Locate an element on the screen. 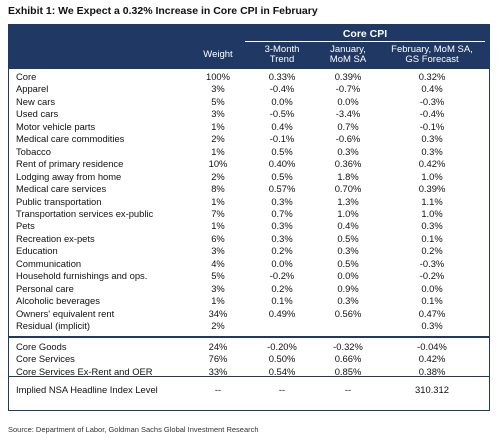 This screenshot has height=441, width=500. table-row: Core Services 76% 0.50% 0.66% 0.42% is located at coordinates (251, 358).